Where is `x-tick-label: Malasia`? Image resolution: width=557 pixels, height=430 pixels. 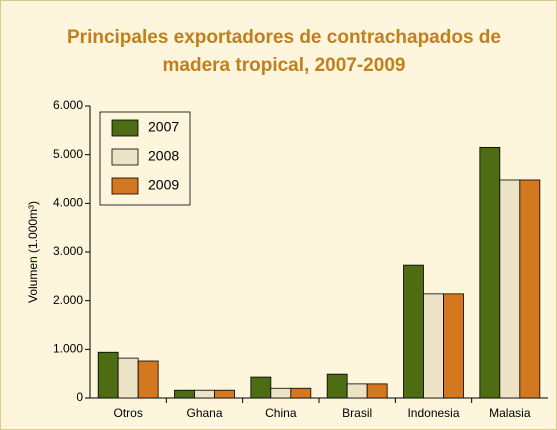
x-tick-label: Malasia is located at coordinates (510, 413).